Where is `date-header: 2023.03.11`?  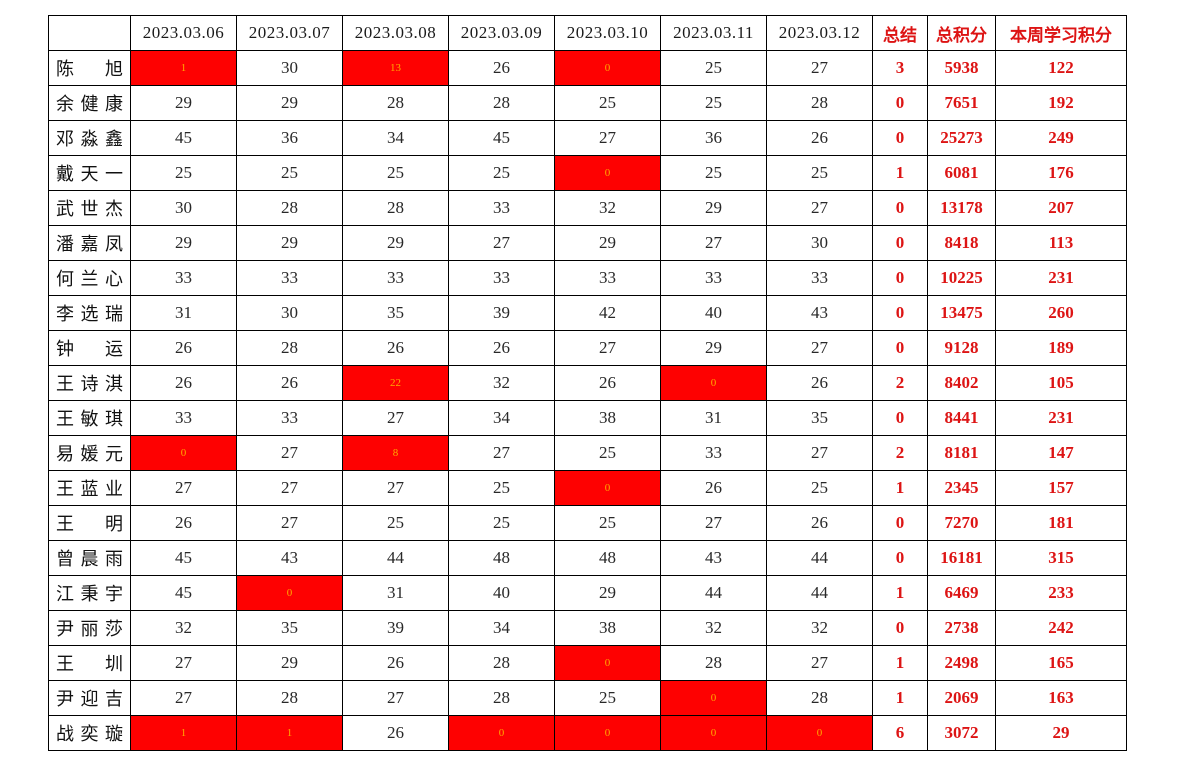 date-header: 2023.03.11 is located at coordinates (713, 33).